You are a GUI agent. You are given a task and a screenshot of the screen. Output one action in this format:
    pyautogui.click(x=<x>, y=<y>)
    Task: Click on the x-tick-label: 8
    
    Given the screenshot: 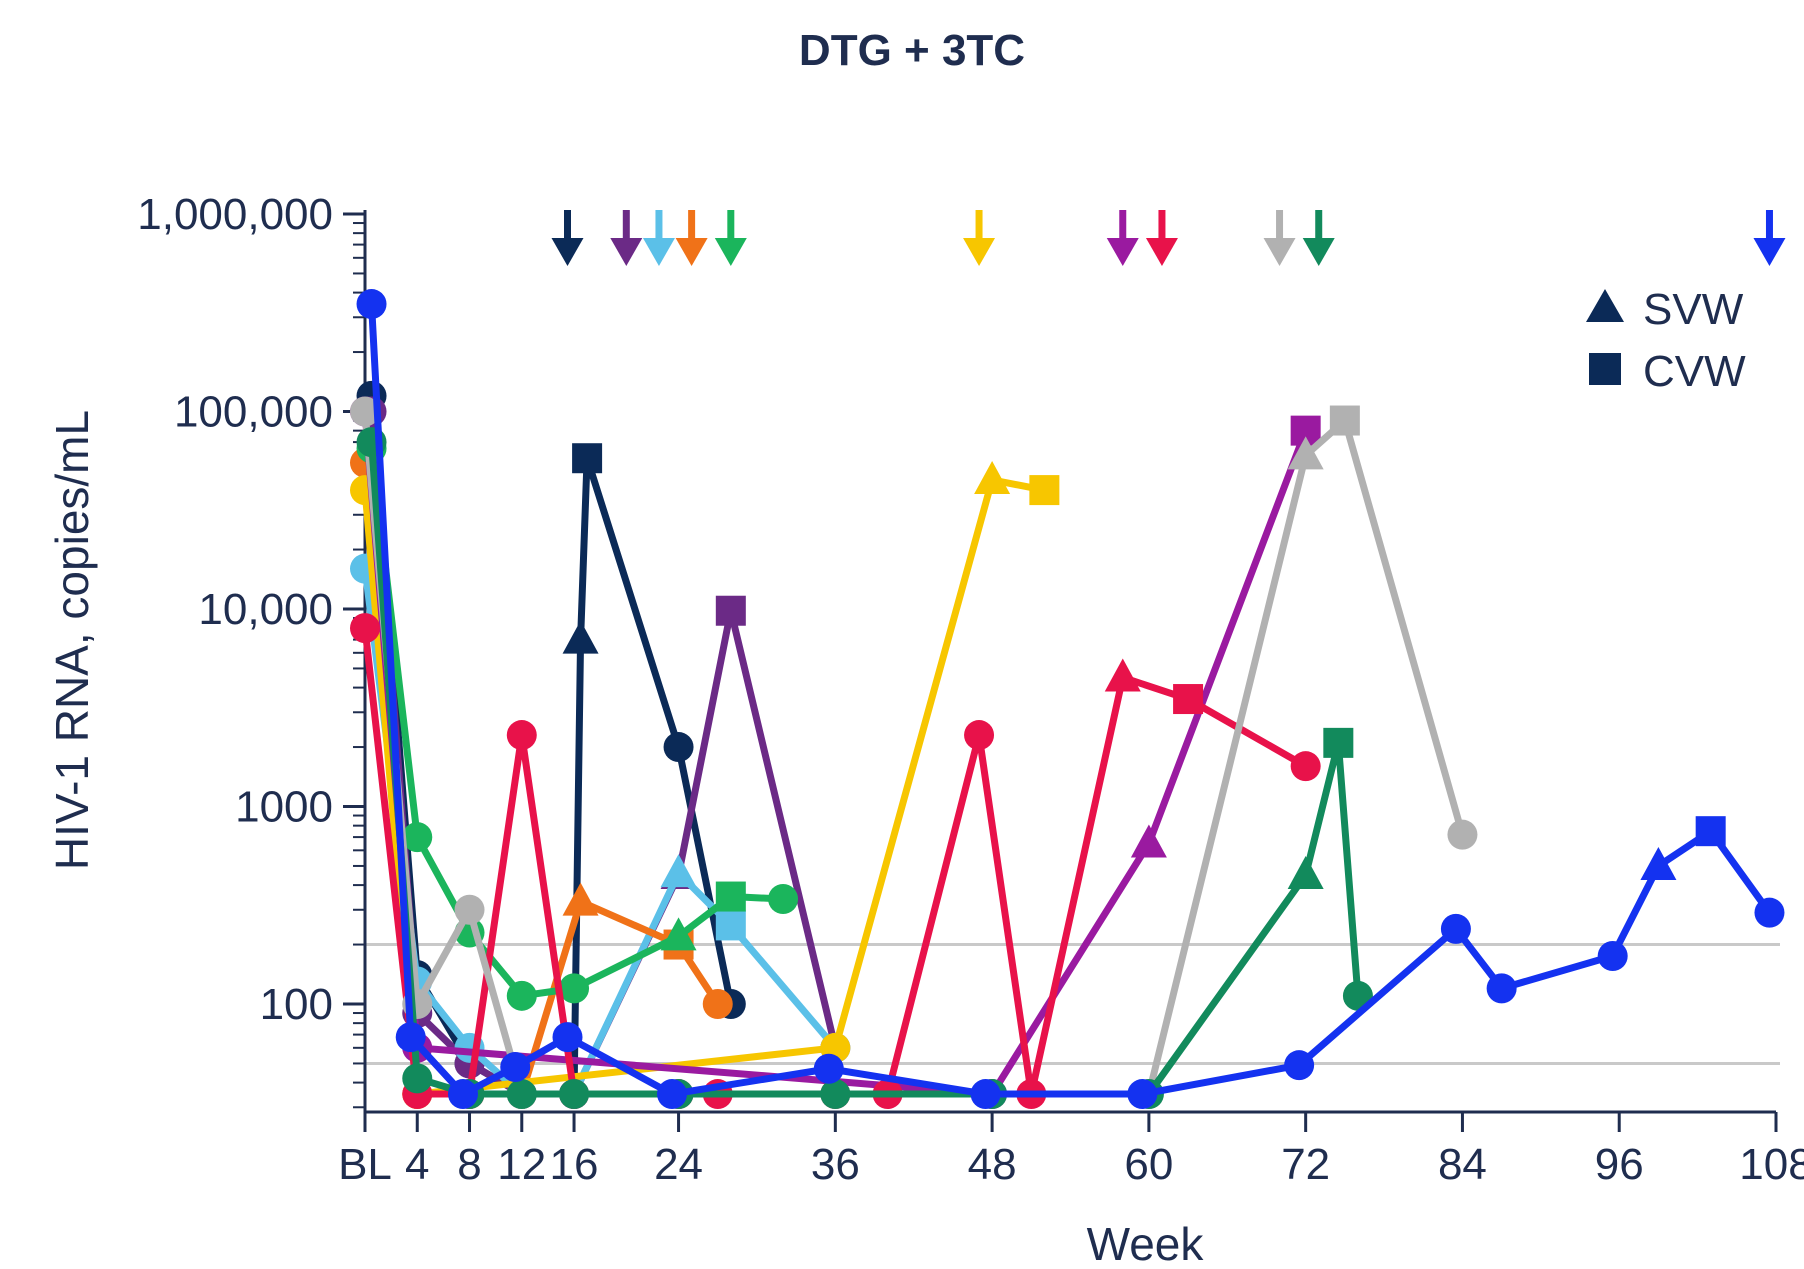 What is the action you would take?
    pyautogui.click(x=469, y=1164)
    